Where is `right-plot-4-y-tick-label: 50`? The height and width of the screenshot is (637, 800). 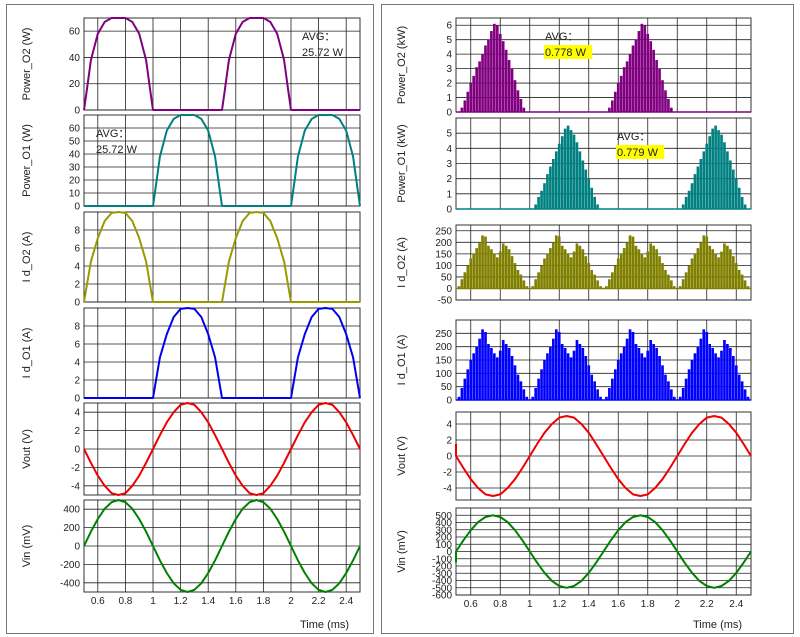 right-plot-4-y-tick-label: 50 is located at coordinates (447, 387).